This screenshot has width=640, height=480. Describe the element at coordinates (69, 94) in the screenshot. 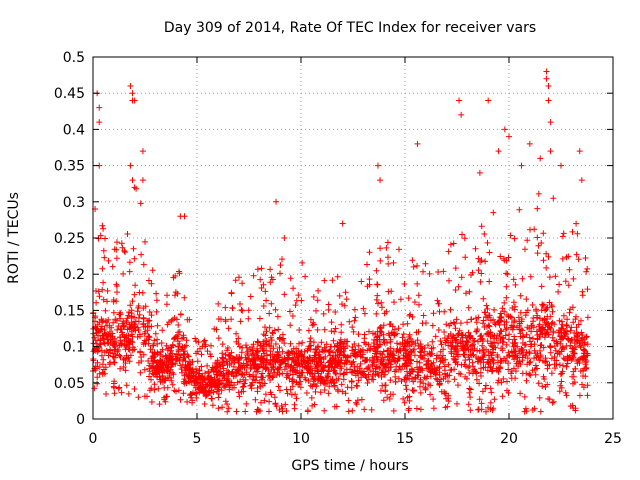

I see `y-tick-label: 0.45` at that location.